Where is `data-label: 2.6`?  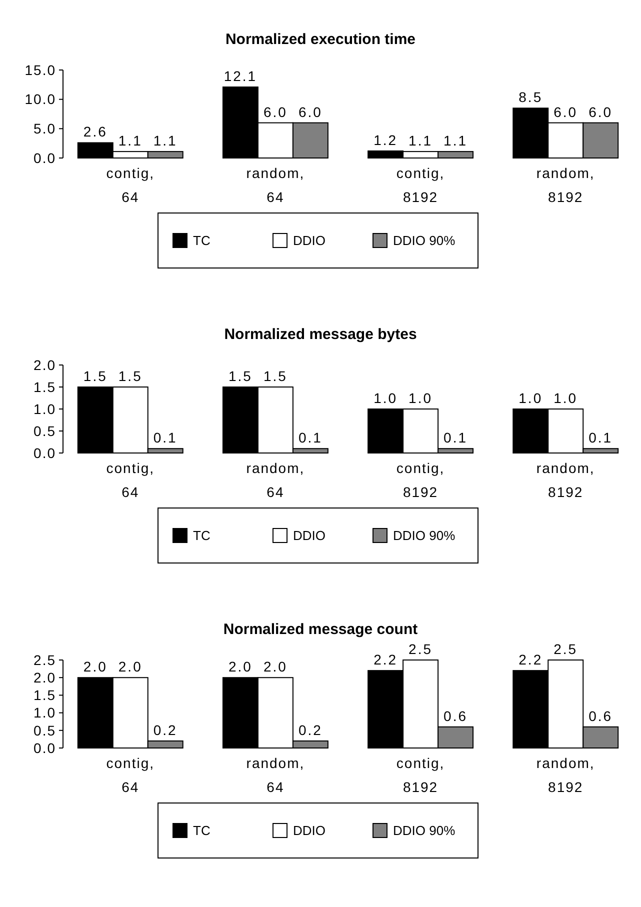
data-label: 2.6 is located at coordinates (95, 132).